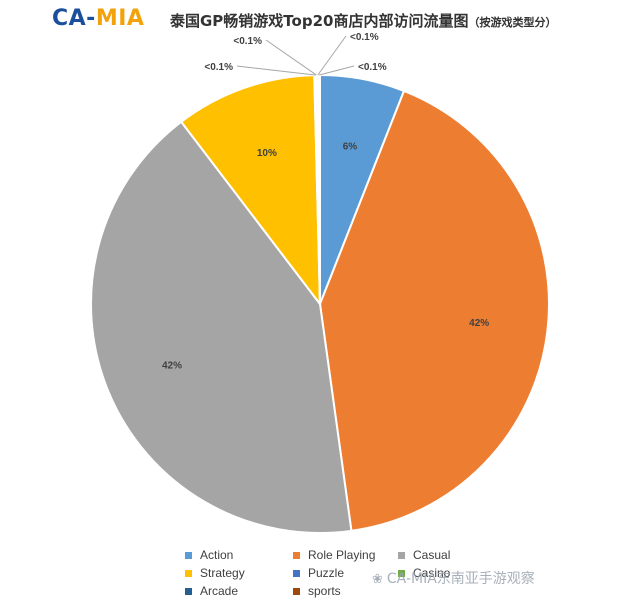  Describe the element at coordinates (217, 555) in the screenshot. I see `legend-label-action: Action` at that location.